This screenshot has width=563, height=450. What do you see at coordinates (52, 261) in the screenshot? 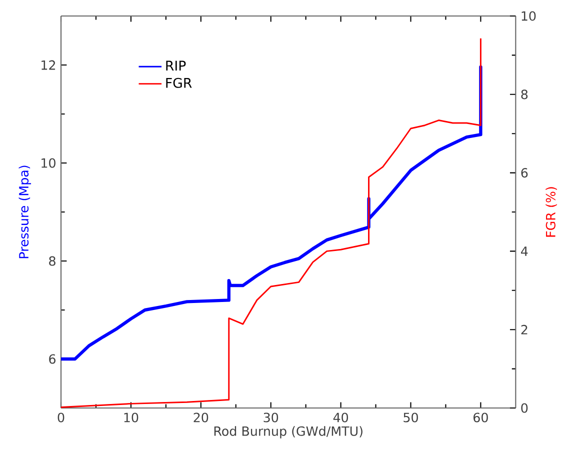
I see `y-tick-label: 8` at bounding box center [52, 261].